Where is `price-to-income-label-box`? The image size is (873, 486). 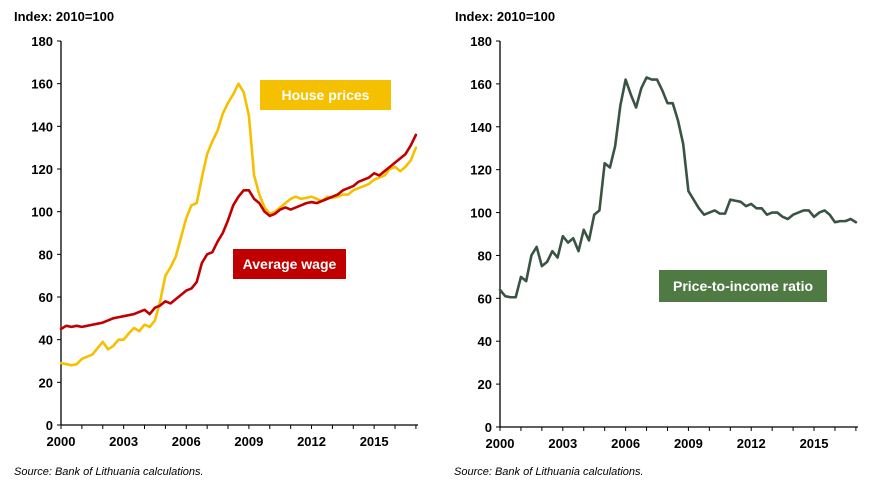
price-to-income-label-box is located at coordinates (743, 286).